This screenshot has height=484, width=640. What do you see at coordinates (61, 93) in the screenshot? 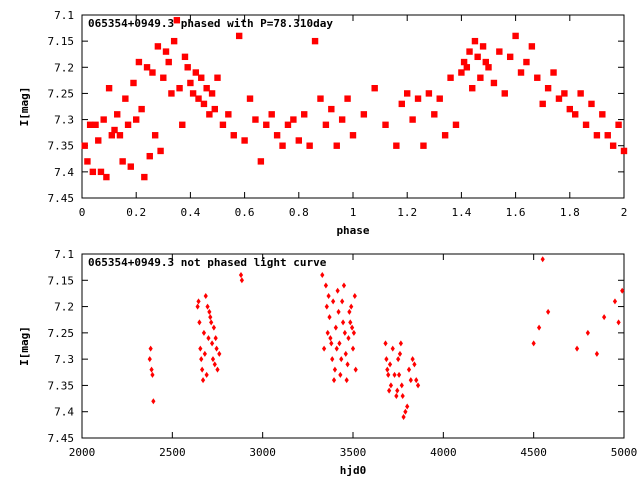
I see `y-tick-label: 7.25` at bounding box center [61, 93].